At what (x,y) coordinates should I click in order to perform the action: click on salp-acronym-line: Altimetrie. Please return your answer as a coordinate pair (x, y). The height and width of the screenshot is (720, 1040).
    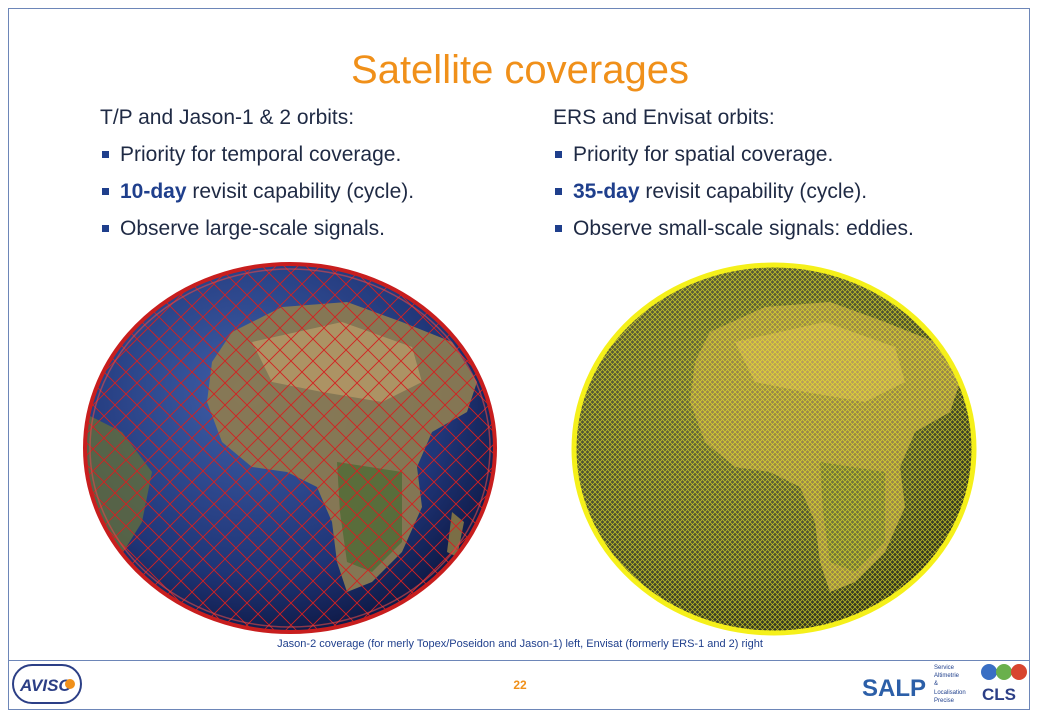
    Looking at the image, I should click on (947, 676).